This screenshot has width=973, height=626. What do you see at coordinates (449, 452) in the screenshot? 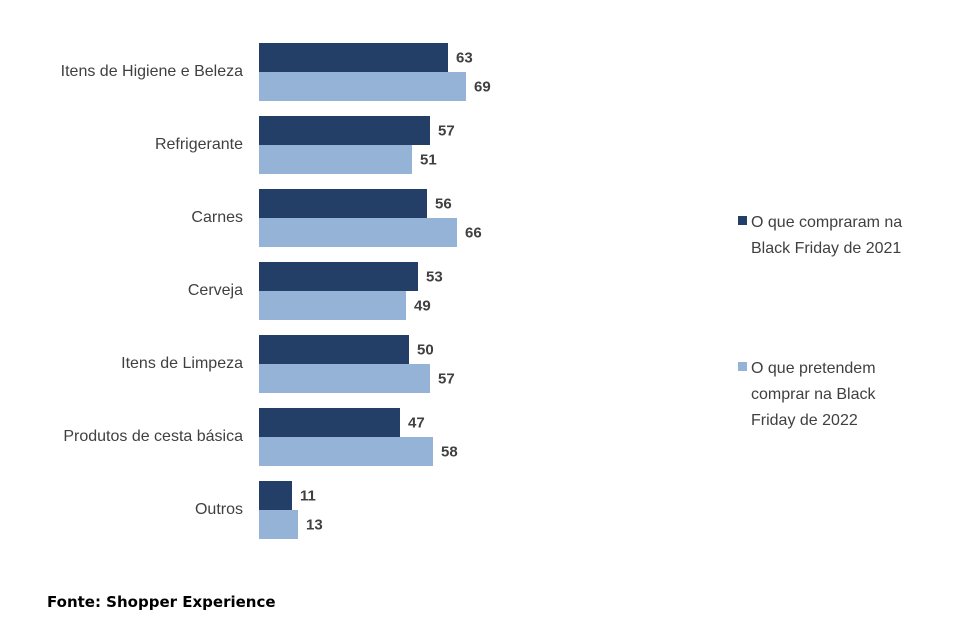
I see `data-label: 58` at bounding box center [449, 452].